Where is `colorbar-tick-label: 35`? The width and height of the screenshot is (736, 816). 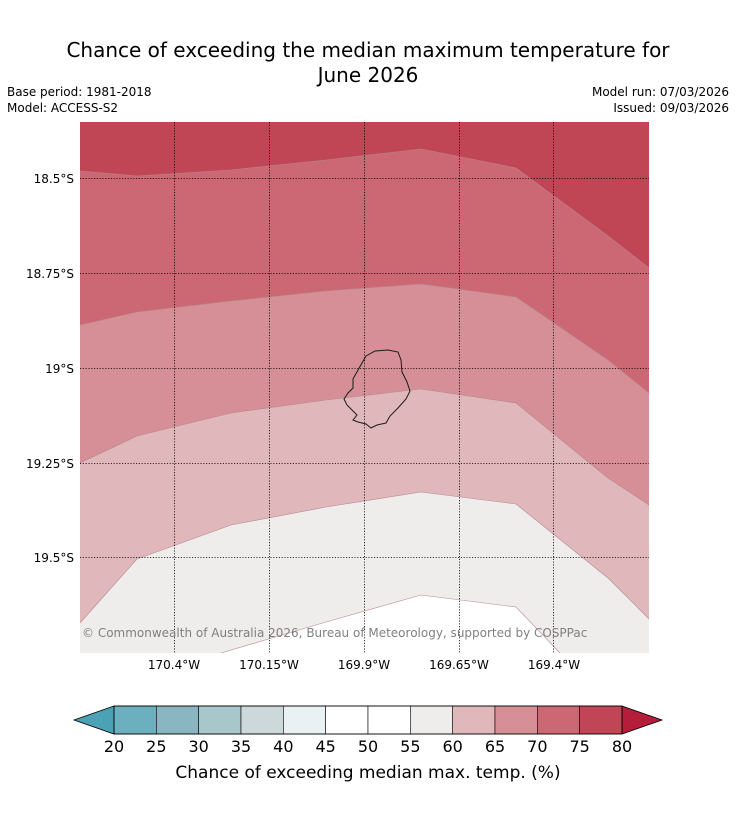 colorbar-tick-label: 35 is located at coordinates (241, 746).